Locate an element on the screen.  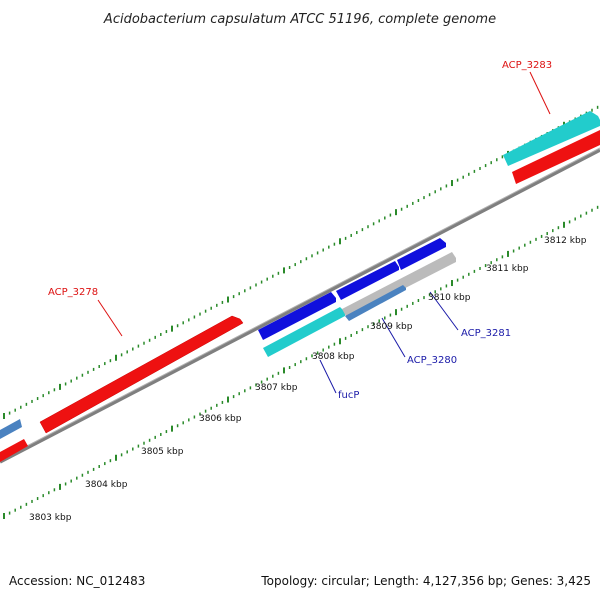
gene-label-acp-3281: ACP_3281 is located at coordinates (486, 333).